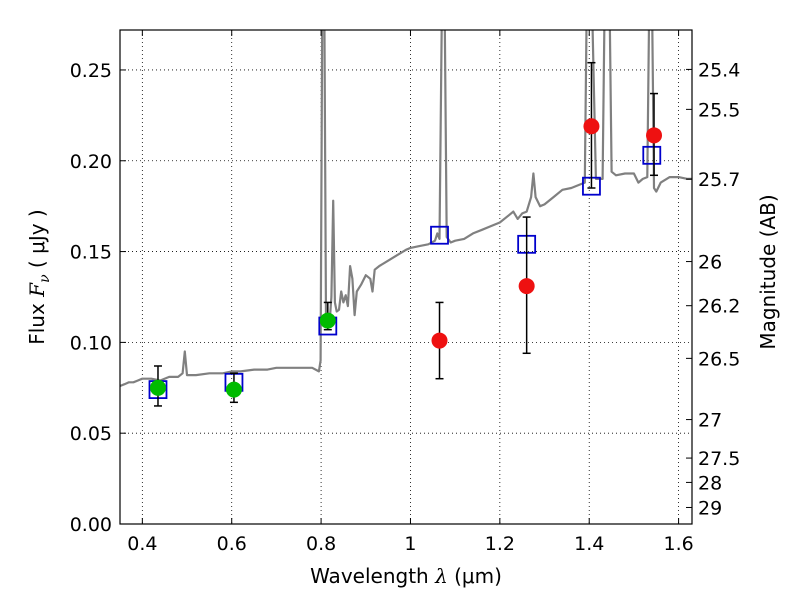 Image resolution: width=800 pixels, height=600 pixels. I want to click on mag-tick-label: 27.5, so click(719, 459).